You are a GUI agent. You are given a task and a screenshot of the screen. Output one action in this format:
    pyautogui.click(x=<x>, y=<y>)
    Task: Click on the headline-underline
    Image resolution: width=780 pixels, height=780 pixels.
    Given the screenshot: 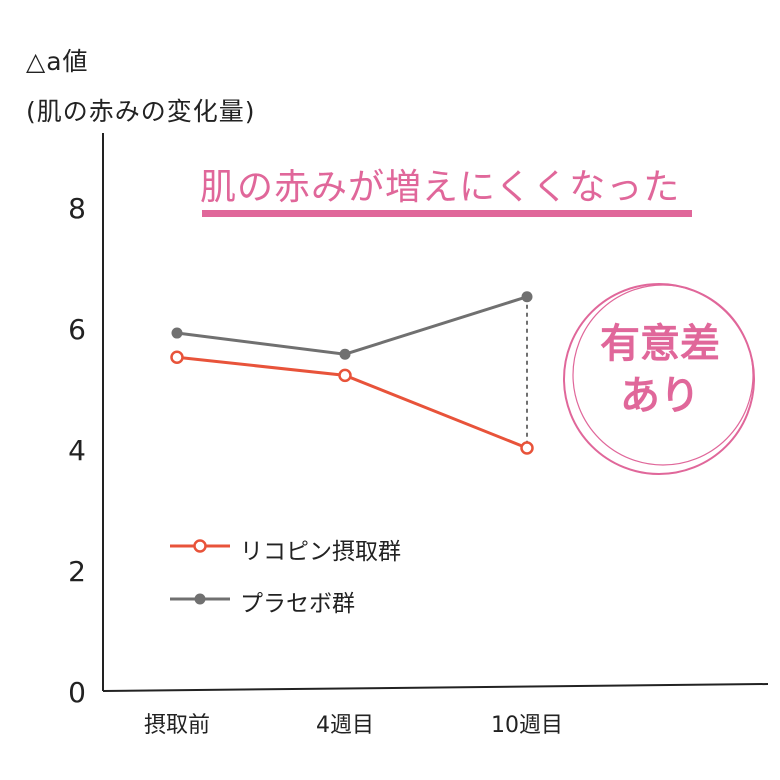 What is the action you would take?
    pyautogui.click(x=447, y=213)
    